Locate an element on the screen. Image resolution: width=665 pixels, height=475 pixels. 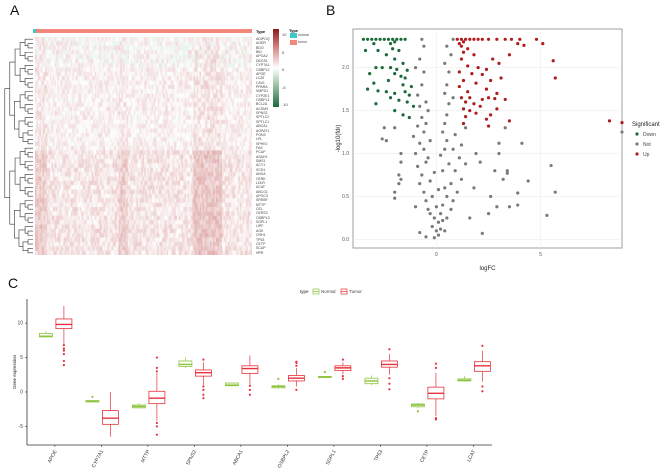
legend-title: type is located at coordinates (304, 291).